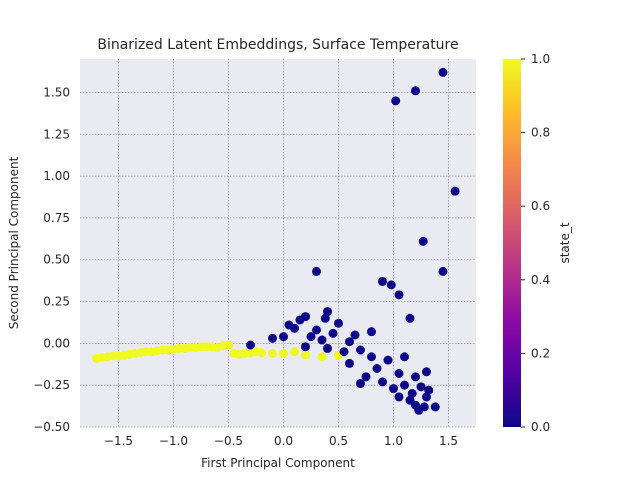  Describe the element at coordinates (118, 441) in the screenshot. I see `x-tick-label: −1.5` at that location.